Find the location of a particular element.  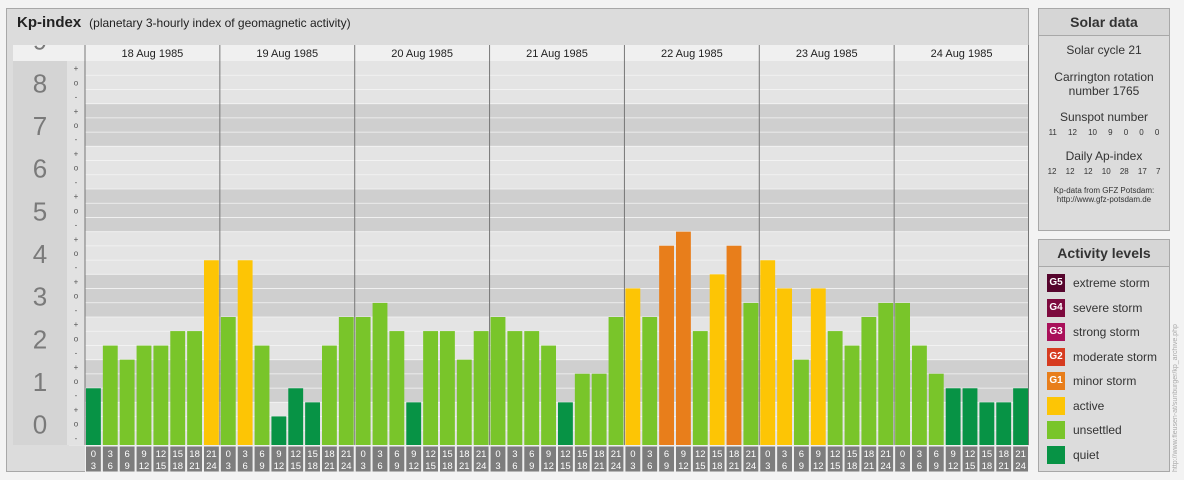

carrington-line1: Carrington rotation is located at coordinates (1104, 77).